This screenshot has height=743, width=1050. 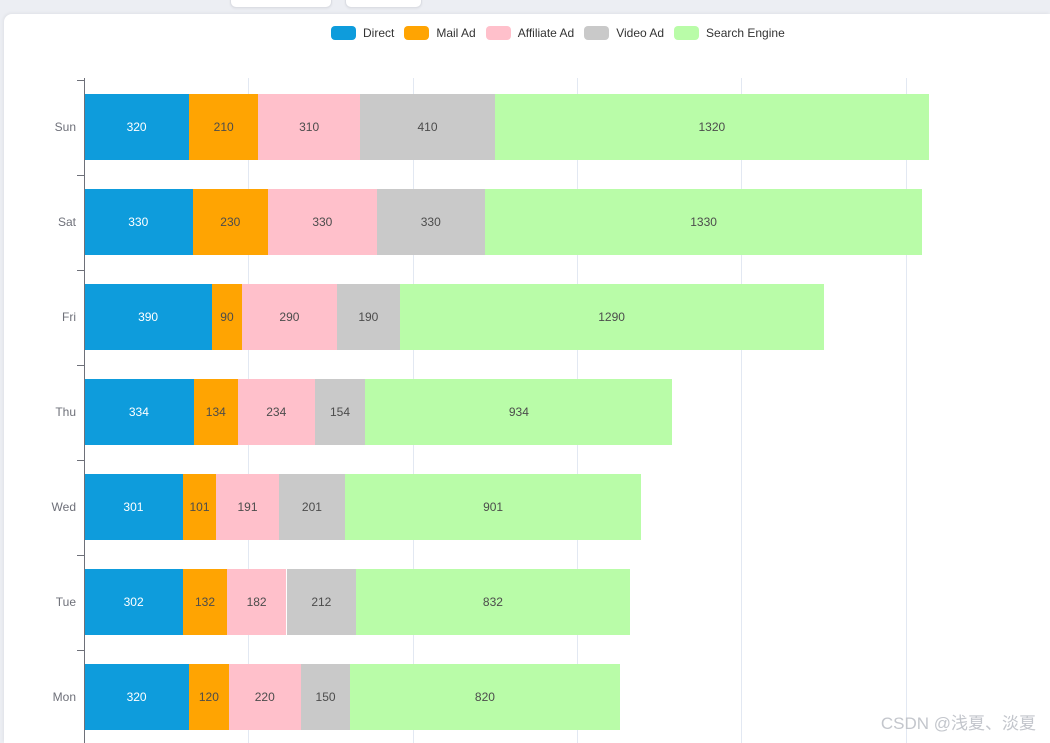 I want to click on bar-value-label: 1320, so click(x=712, y=126).